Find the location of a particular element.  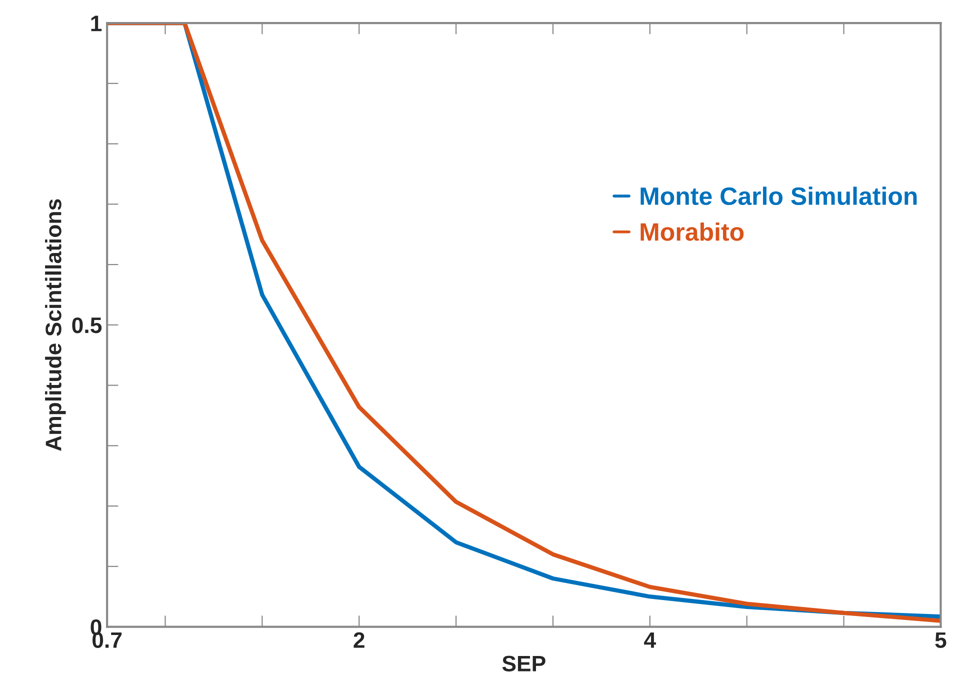

x-axis-title: SEP is located at coordinates (524, 664).